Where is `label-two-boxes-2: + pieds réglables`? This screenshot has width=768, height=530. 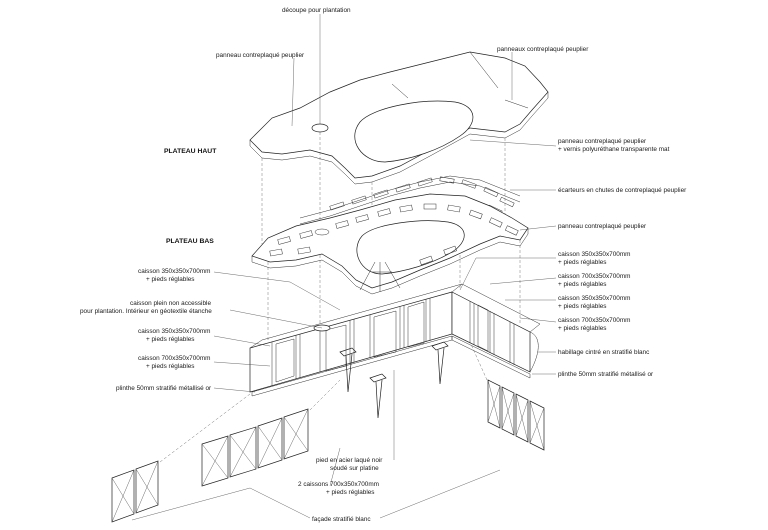 label-two-boxes-2: + pieds réglables is located at coordinates (350, 492).